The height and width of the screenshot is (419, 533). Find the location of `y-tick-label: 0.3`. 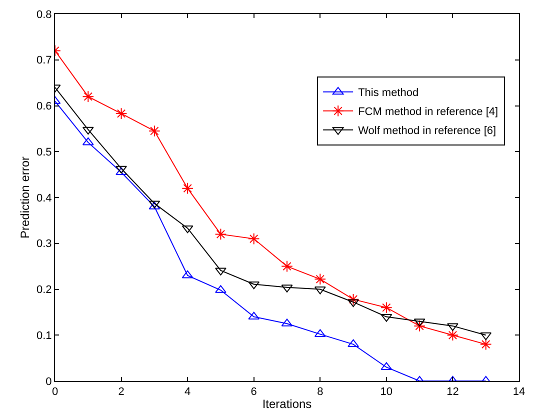

y-tick-label: 0.3 is located at coordinates (44, 244).